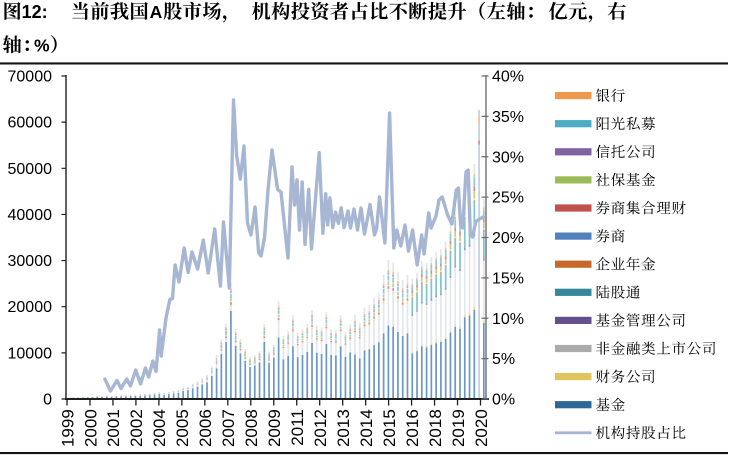  I want to click on svg-text: 2014, so click(366, 428).